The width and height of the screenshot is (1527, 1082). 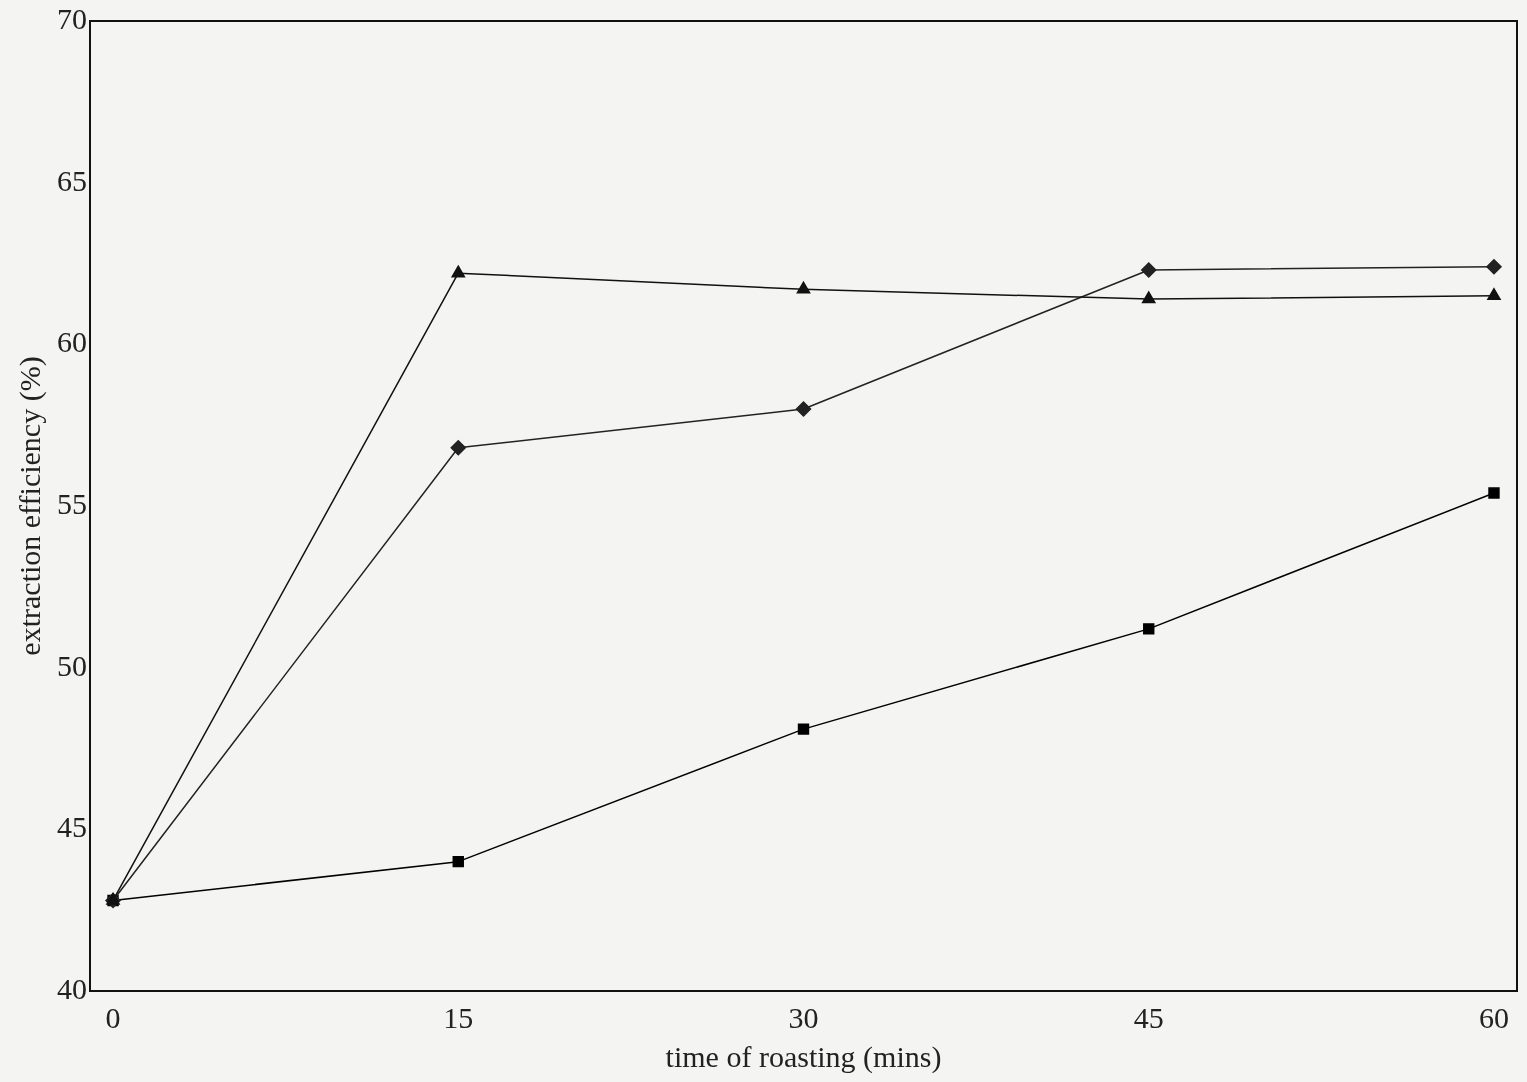 I want to click on x-tick-label: 0, so click(x=113, y=1017).